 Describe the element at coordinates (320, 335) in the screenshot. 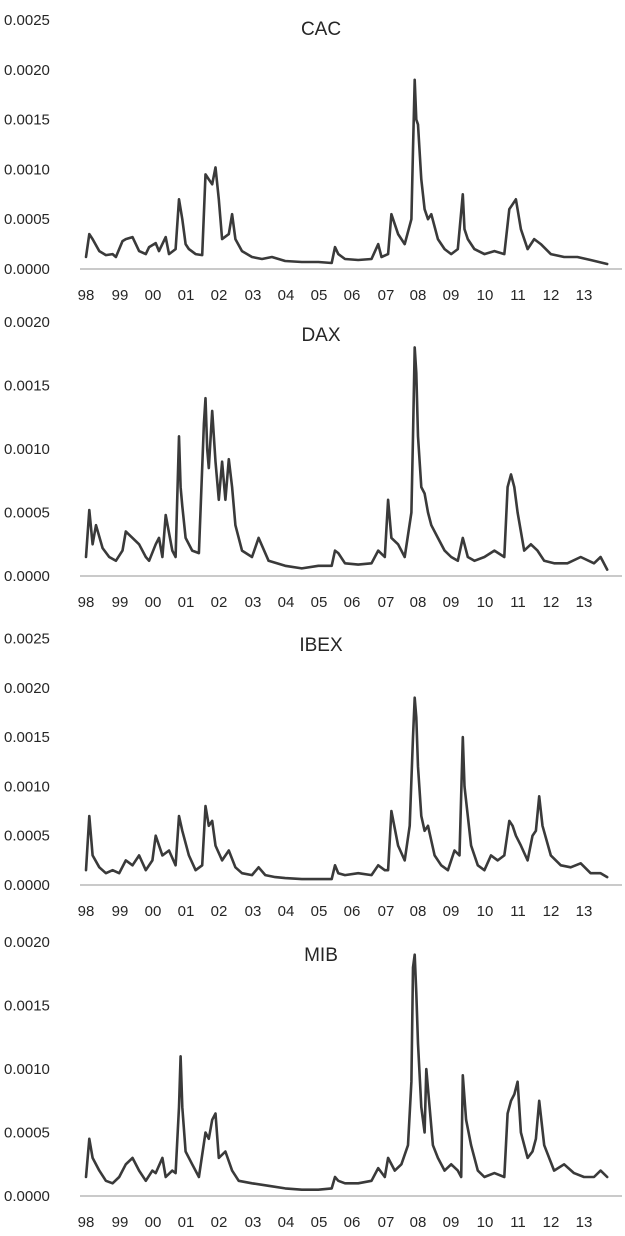

I see `chart-title: DAX` at that location.